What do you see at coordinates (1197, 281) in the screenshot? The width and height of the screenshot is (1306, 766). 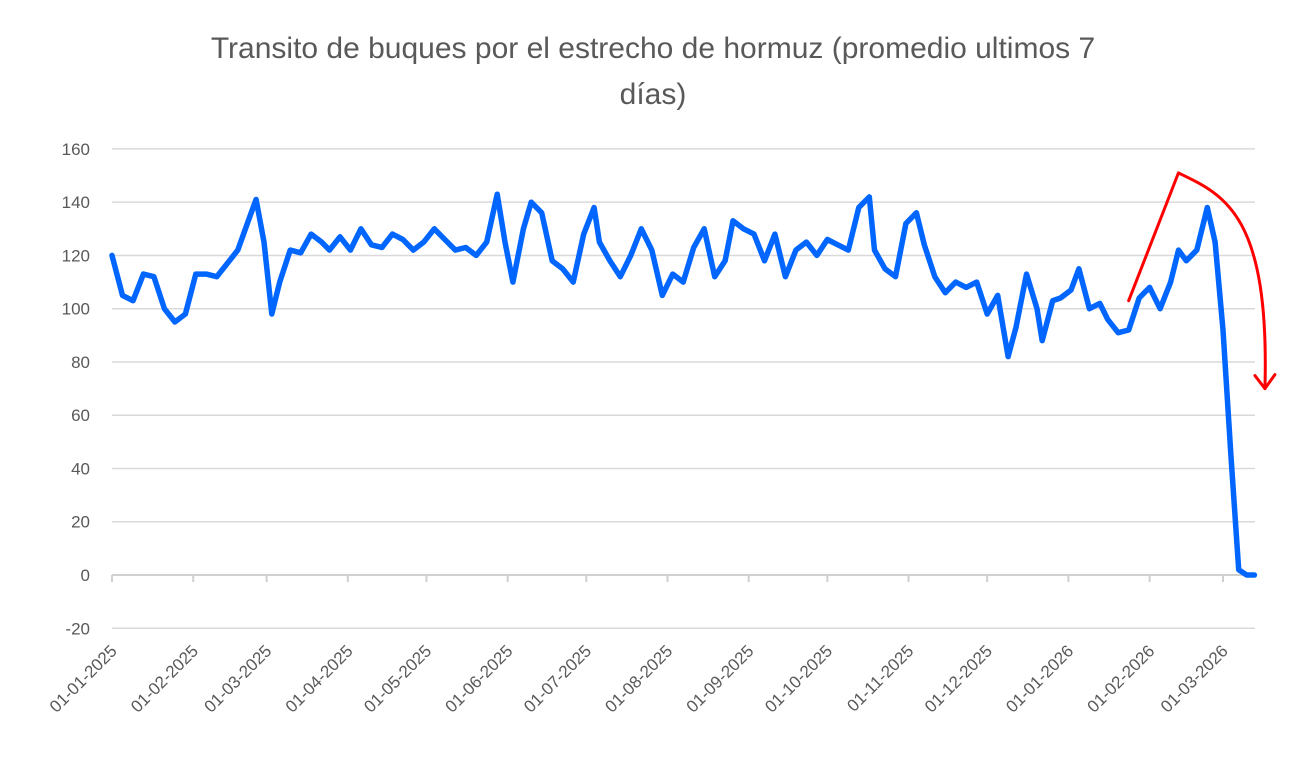 I see `red-arrow-annotation` at bounding box center [1197, 281].